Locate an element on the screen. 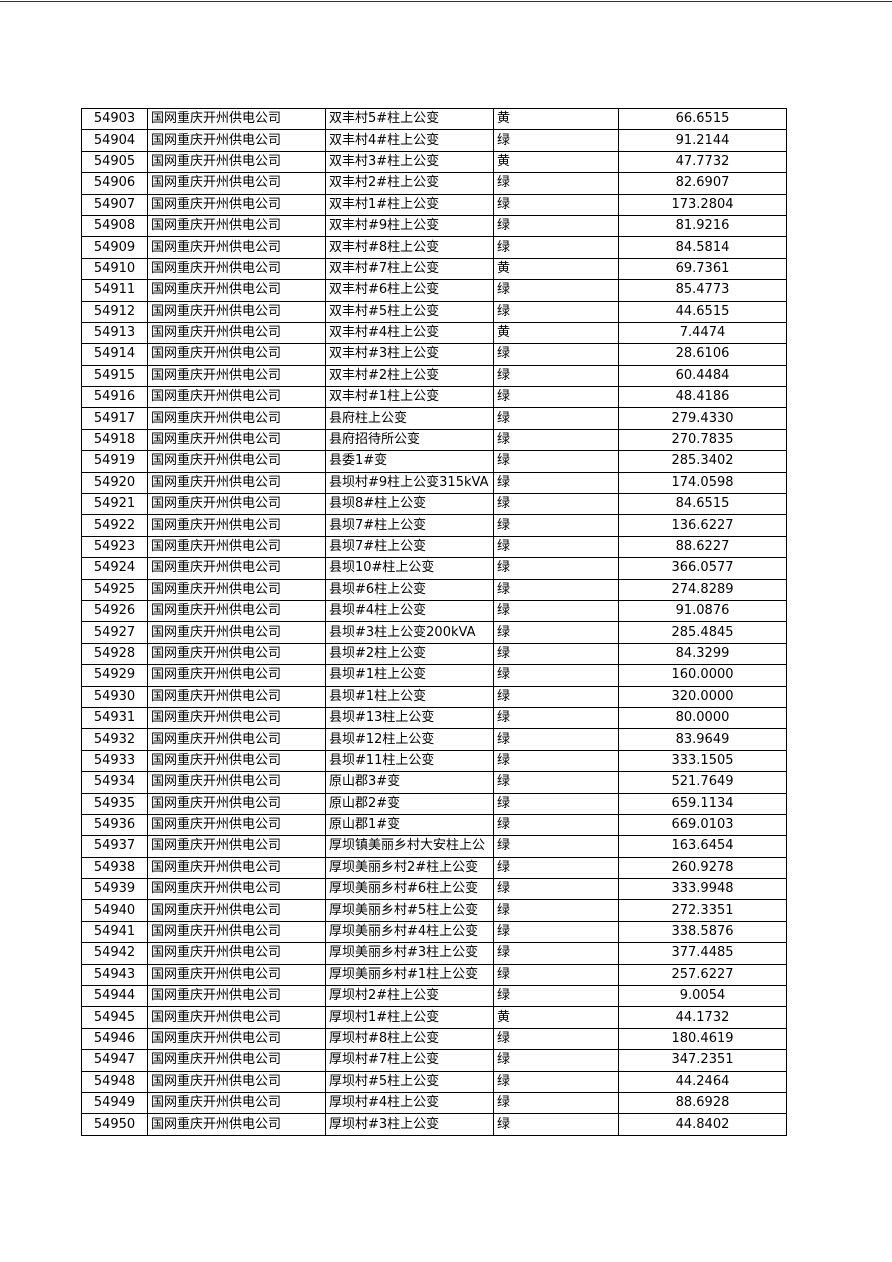 The width and height of the screenshot is (892, 1262). table-row: 54911 国网重庆开州供电公司 双丰村#6柱上公变绿 85.4773 is located at coordinates (434, 290).